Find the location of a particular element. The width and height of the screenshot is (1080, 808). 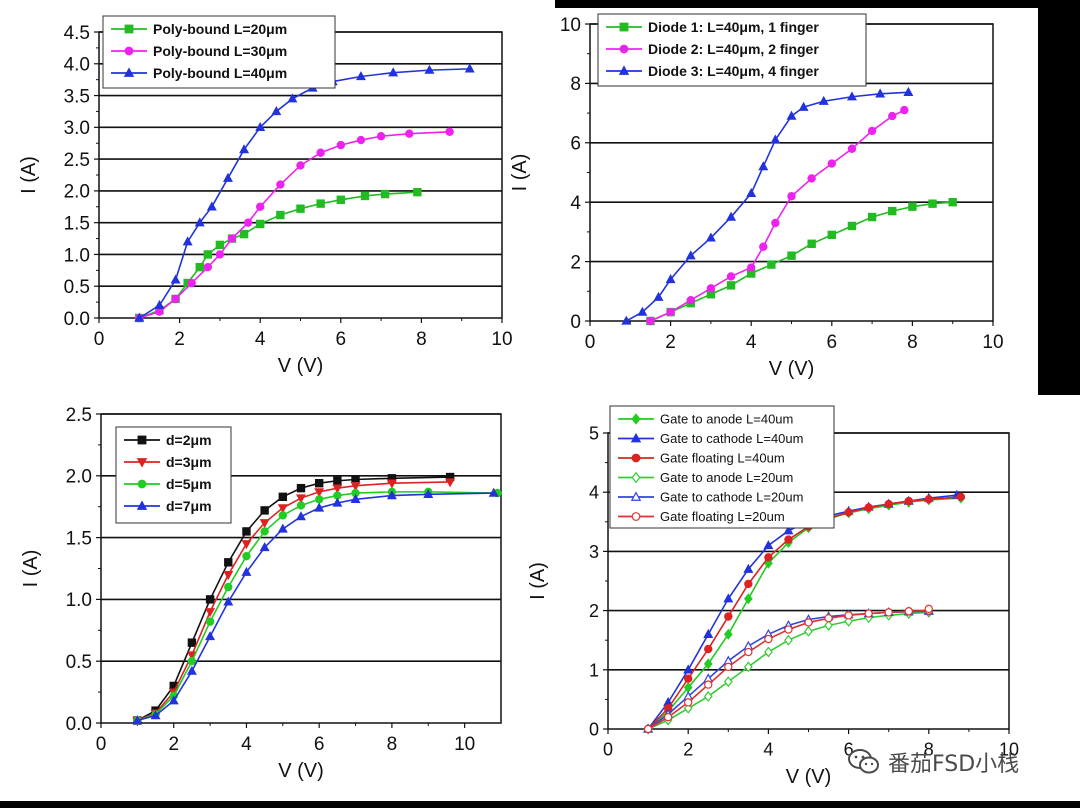

black-border-top is located at coordinates (817, 4).